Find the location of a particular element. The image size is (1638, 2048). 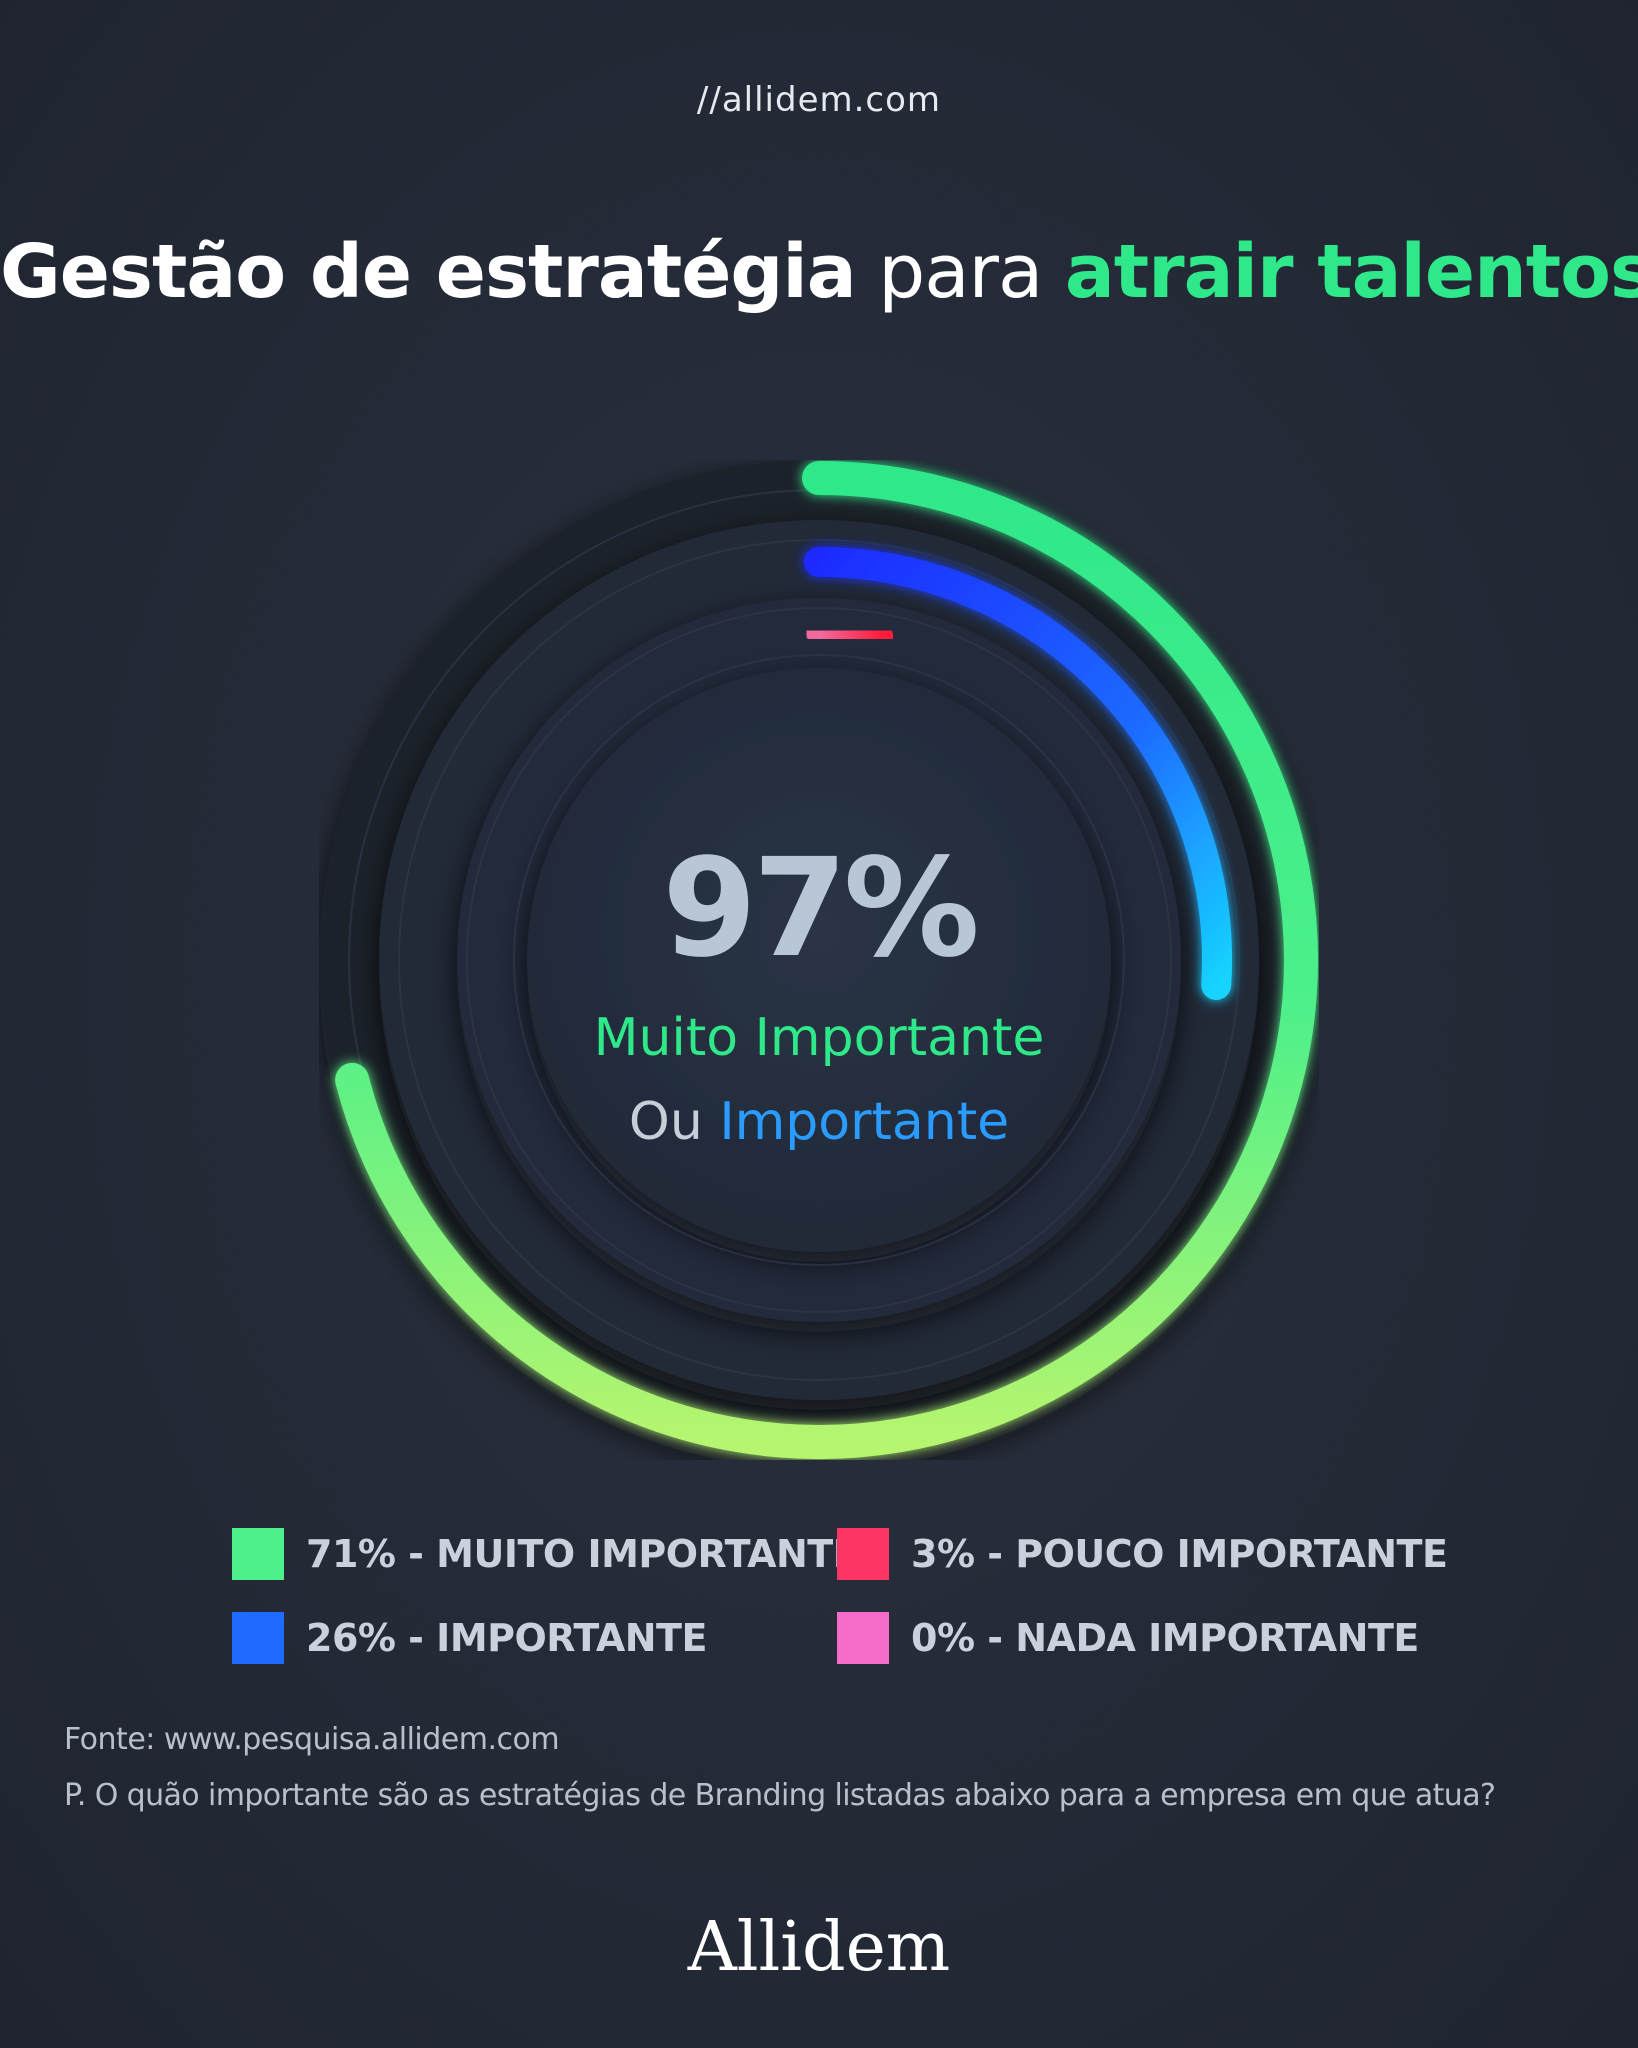

legend-label: 71% - MUITO IMPORTANTE is located at coordinates (582, 1554).